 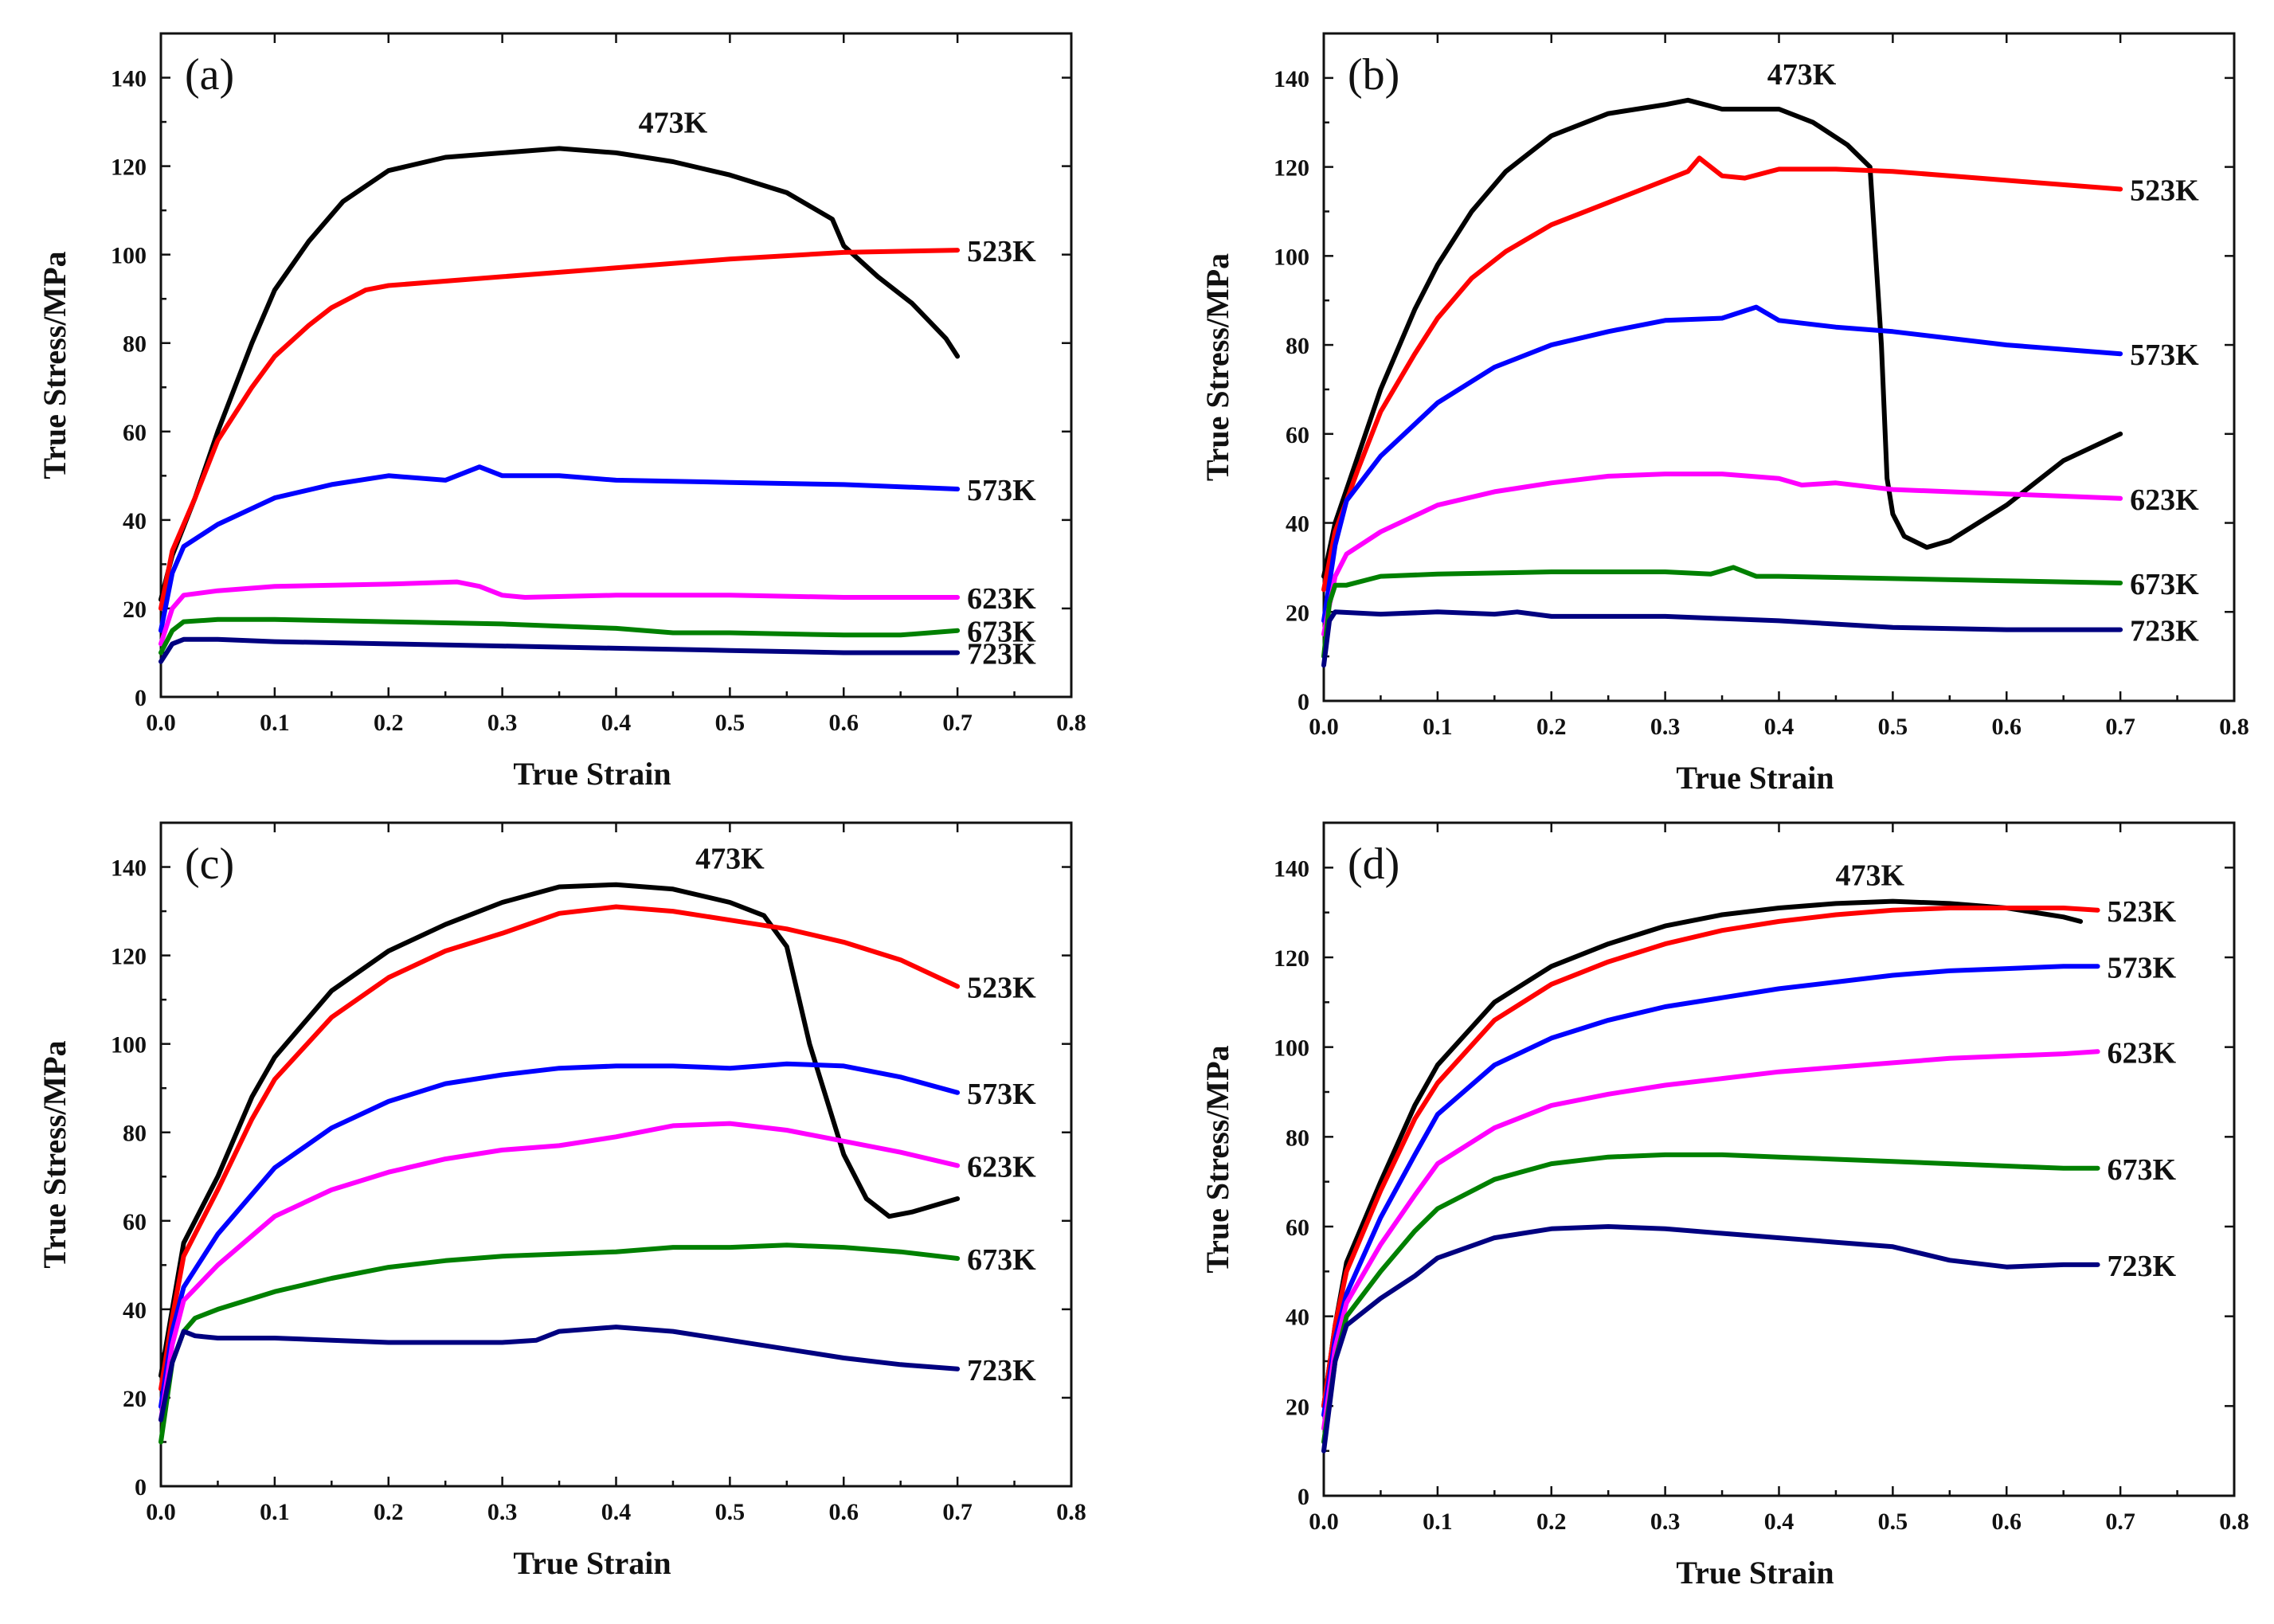 I want to click on y-tick-label: 40, so click(x=1297, y=524).